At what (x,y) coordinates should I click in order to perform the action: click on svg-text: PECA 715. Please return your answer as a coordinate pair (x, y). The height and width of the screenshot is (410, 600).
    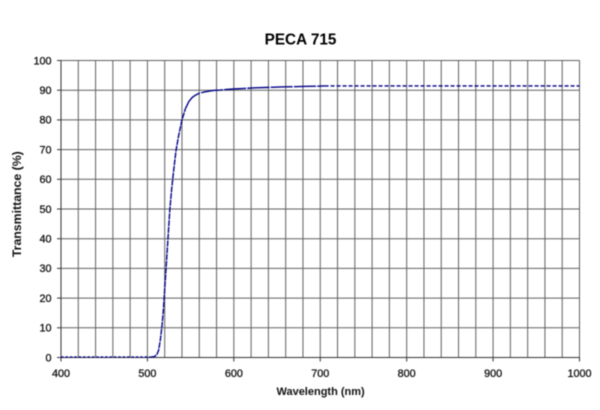
    Looking at the image, I should click on (301, 40).